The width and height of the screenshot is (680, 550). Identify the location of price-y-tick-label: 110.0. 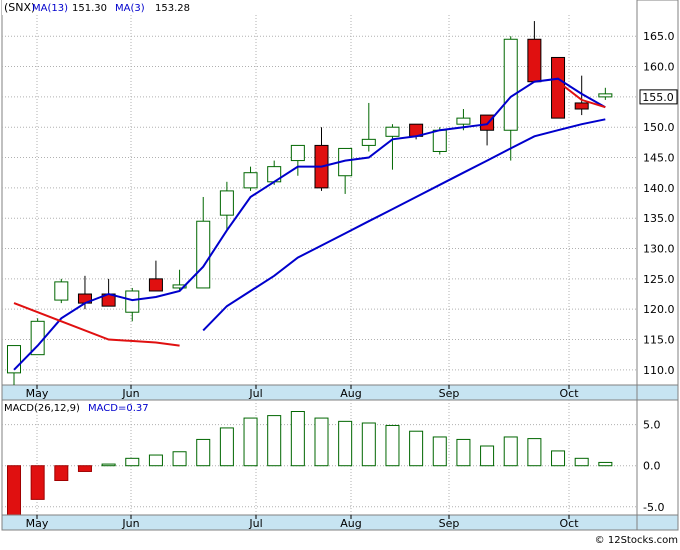
(659, 370).